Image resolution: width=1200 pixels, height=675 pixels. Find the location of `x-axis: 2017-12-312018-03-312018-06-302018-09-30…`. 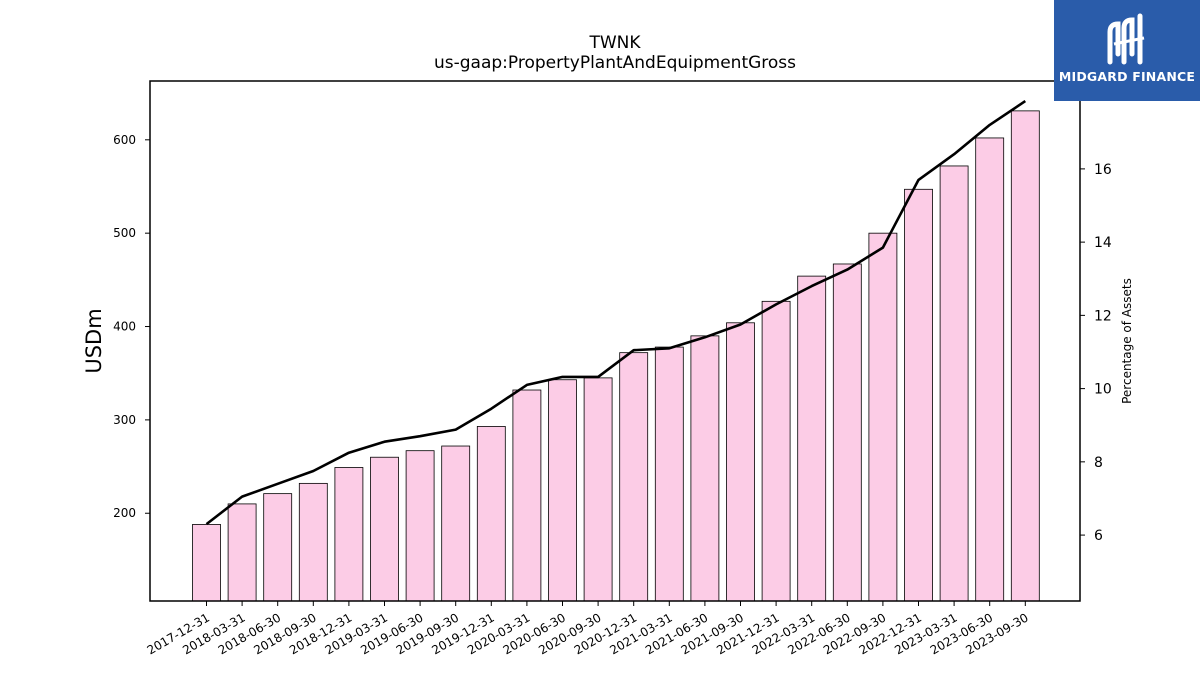

x-axis: 2017-12-312018-03-312018-06-302018-09-30… is located at coordinates (588, 629).